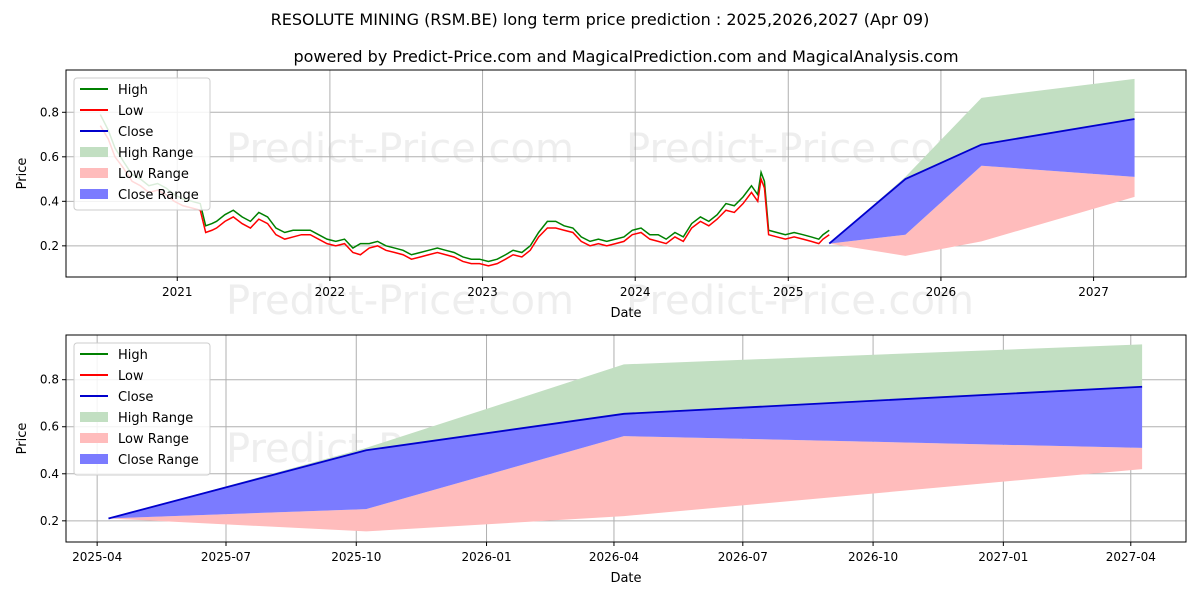  Describe the element at coordinates (226, 557) in the screenshot. I see `x-tick-label: 2025-07` at that location.